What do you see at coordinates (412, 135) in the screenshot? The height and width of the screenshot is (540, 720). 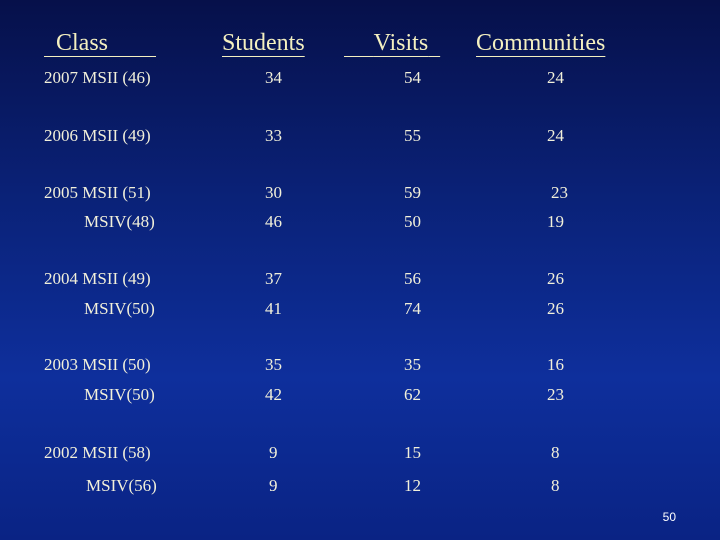 I see `table-row-visits: 55` at bounding box center [412, 135].